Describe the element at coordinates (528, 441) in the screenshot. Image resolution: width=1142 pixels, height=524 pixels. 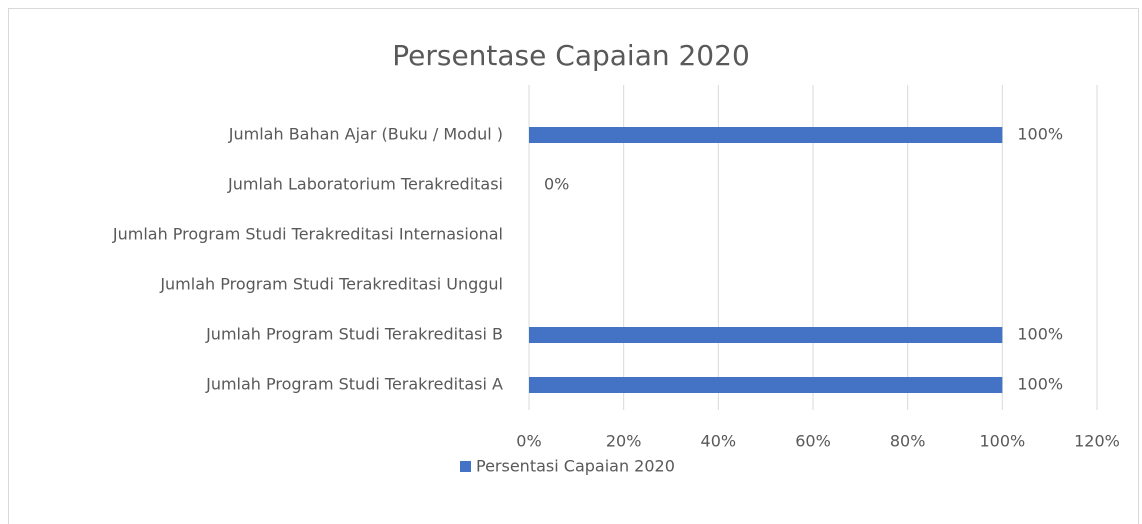
I see `x-tick-label: 0%` at that location.